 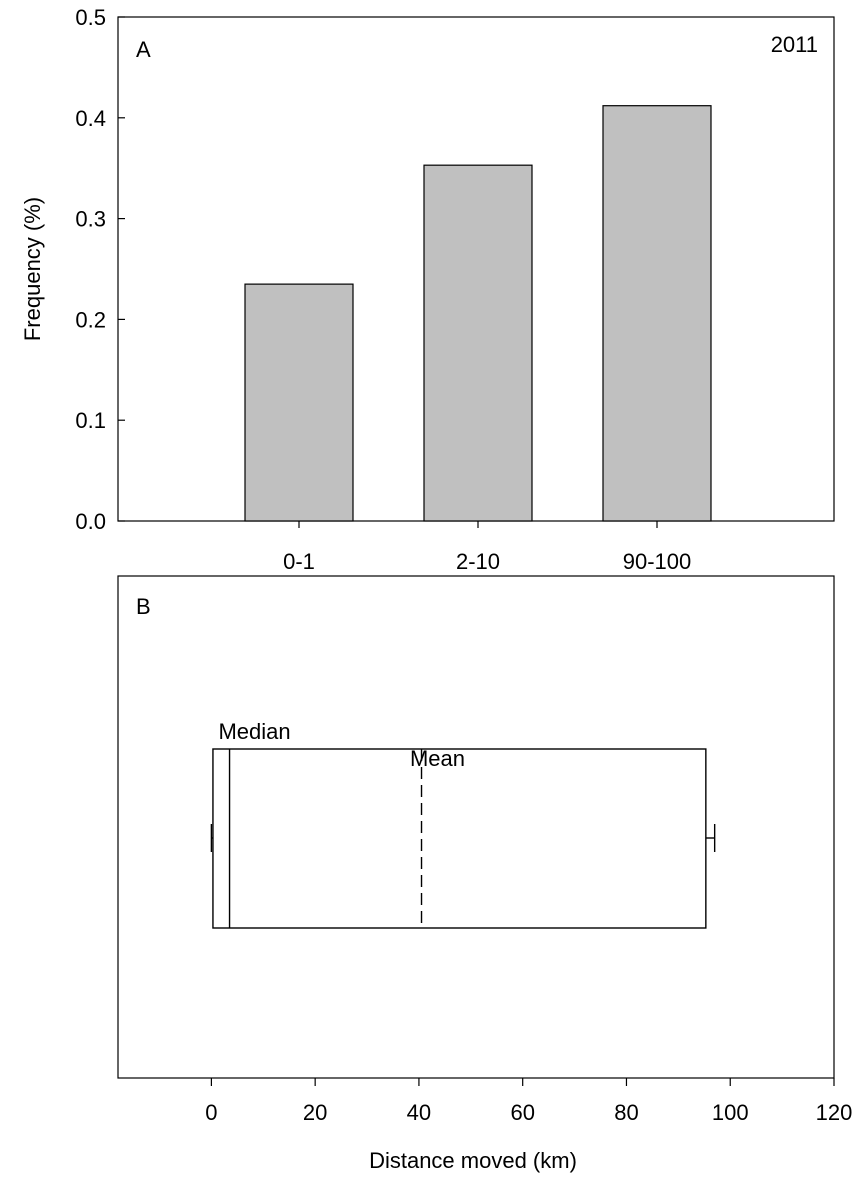 I want to click on x-tick-label: 20, so click(x=315, y=1112).